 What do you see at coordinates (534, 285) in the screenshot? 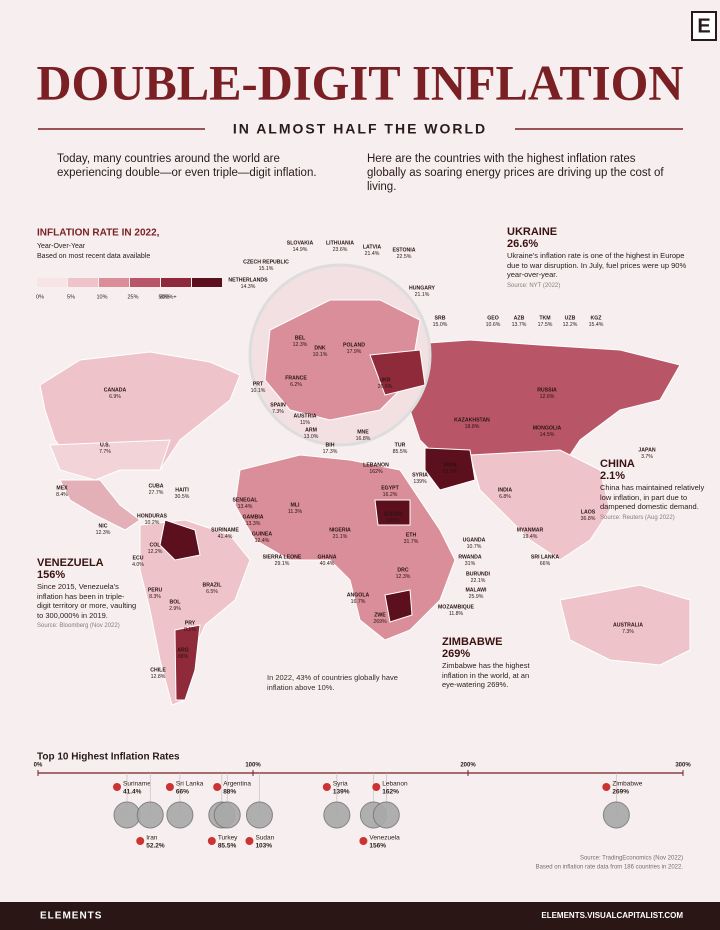
I see `callout-source: Source: NYT (2022)` at bounding box center [534, 285].